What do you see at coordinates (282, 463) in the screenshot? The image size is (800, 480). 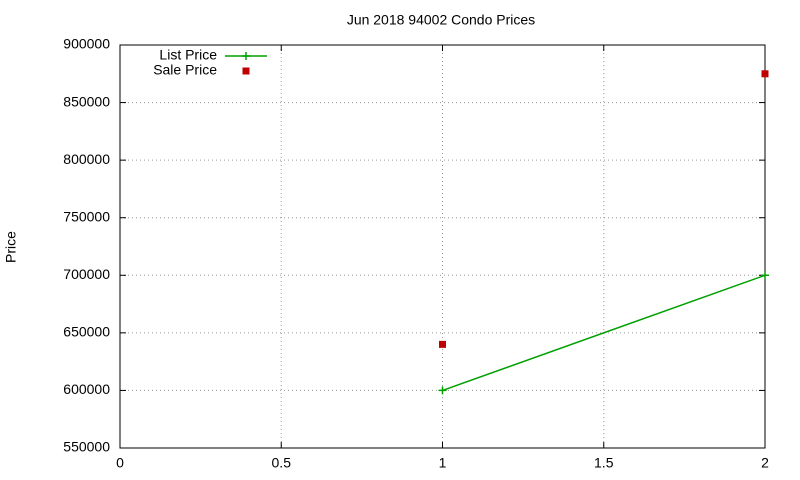 I see `x-tick-label: 0.5` at bounding box center [282, 463].